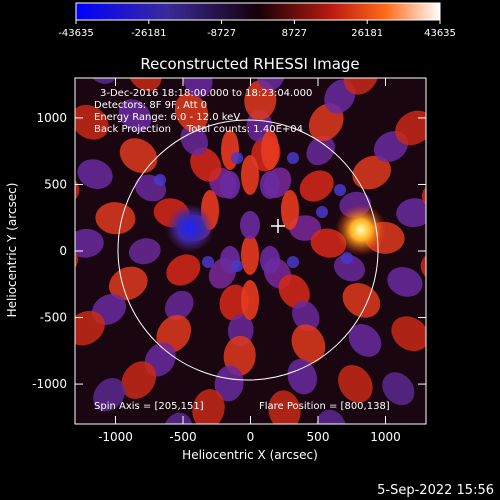 Image resolution: width=500 pixels, height=500 pixels. Describe the element at coordinates (440, 33) in the screenshot. I see `colorbar-tick-label: 43635` at that location.